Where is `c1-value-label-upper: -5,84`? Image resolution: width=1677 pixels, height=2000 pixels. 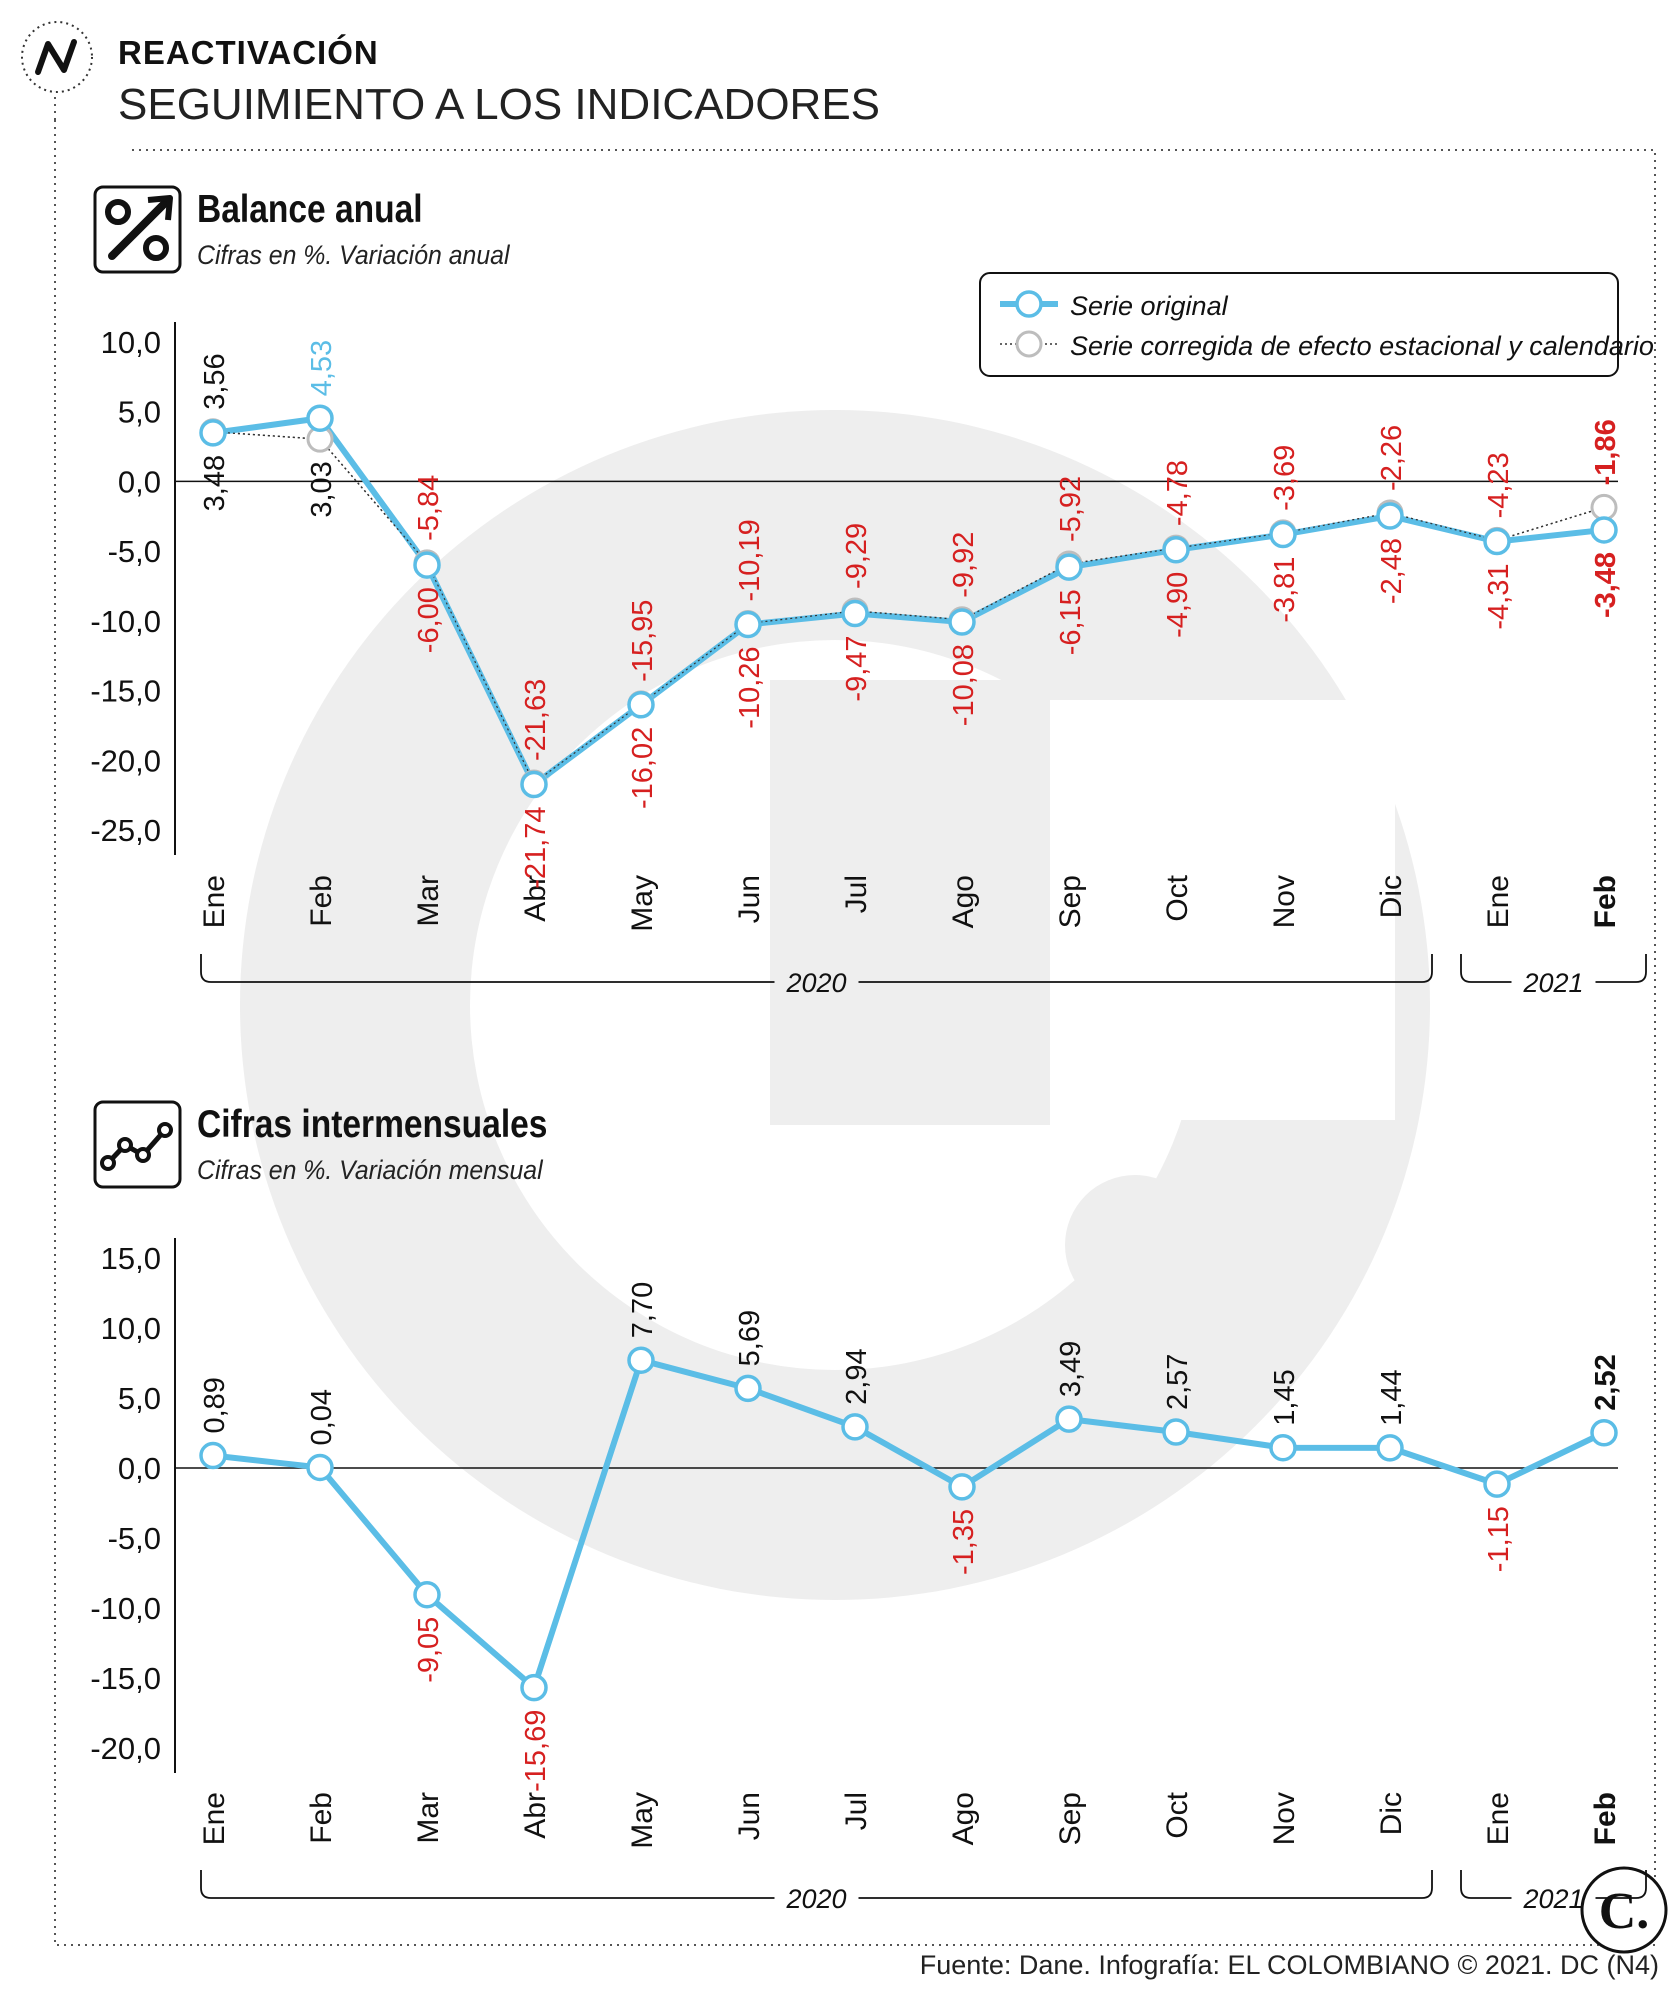 c1-value-label-upper: -5,84 is located at coordinates (429, 508).